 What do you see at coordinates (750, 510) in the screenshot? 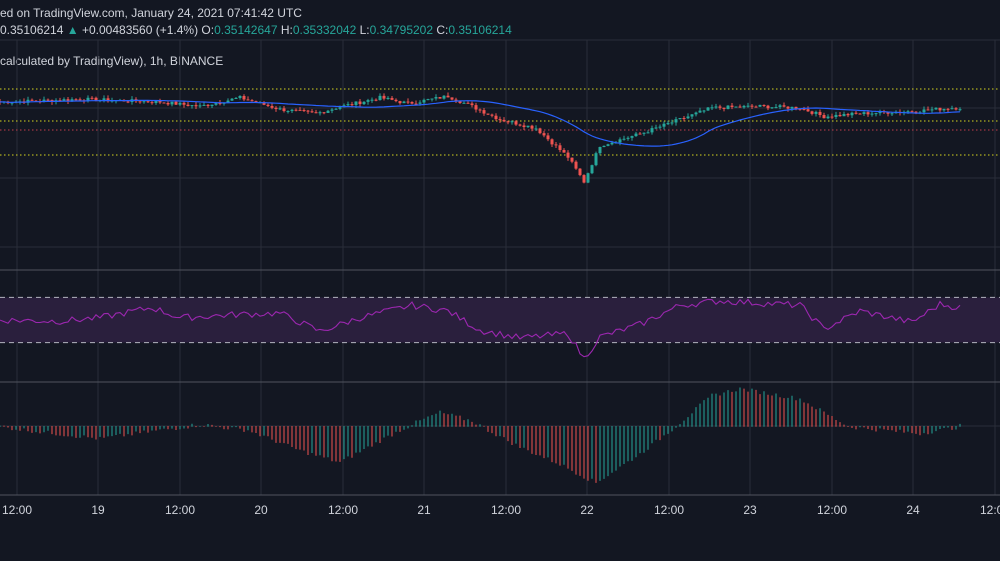
I see `time-tick-label: 23` at bounding box center [750, 510].